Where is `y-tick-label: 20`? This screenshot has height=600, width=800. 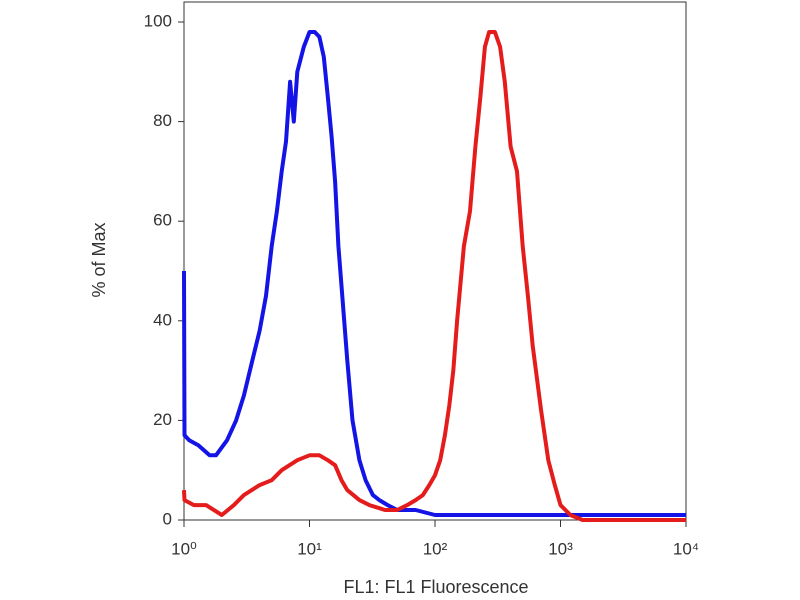 y-tick-label: 20 is located at coordinates (162, 419).